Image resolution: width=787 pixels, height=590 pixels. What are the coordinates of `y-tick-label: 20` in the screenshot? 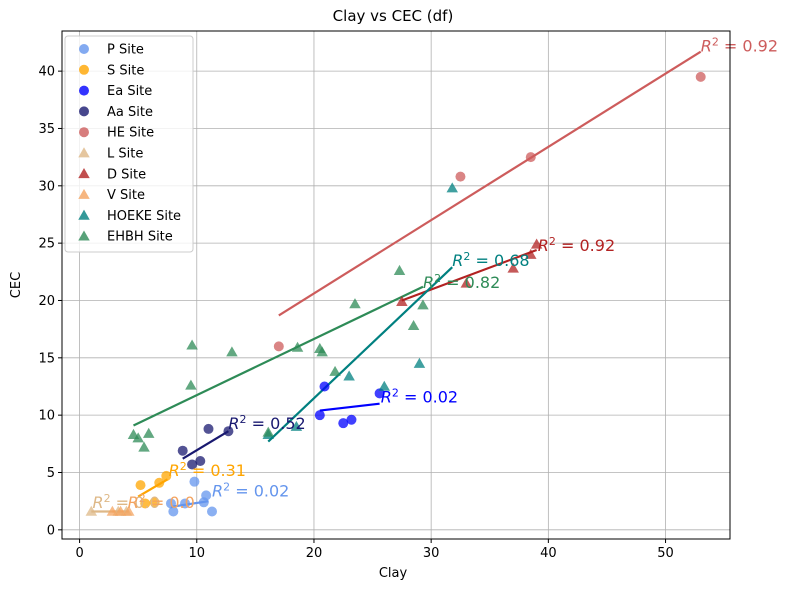 It's located at (46, 301).